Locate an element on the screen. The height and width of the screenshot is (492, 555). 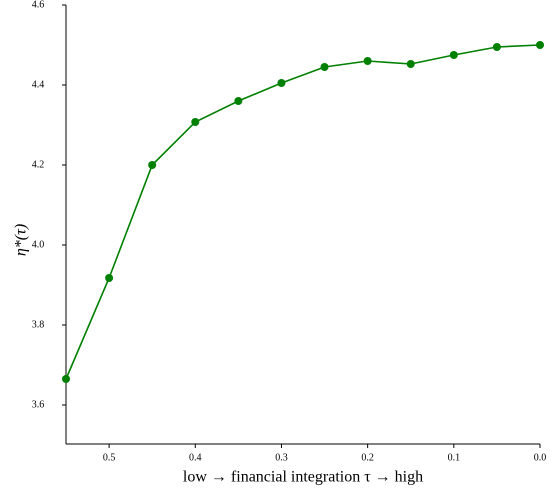
y-tick-label: 4.4 is located at coordinates (38, 84).